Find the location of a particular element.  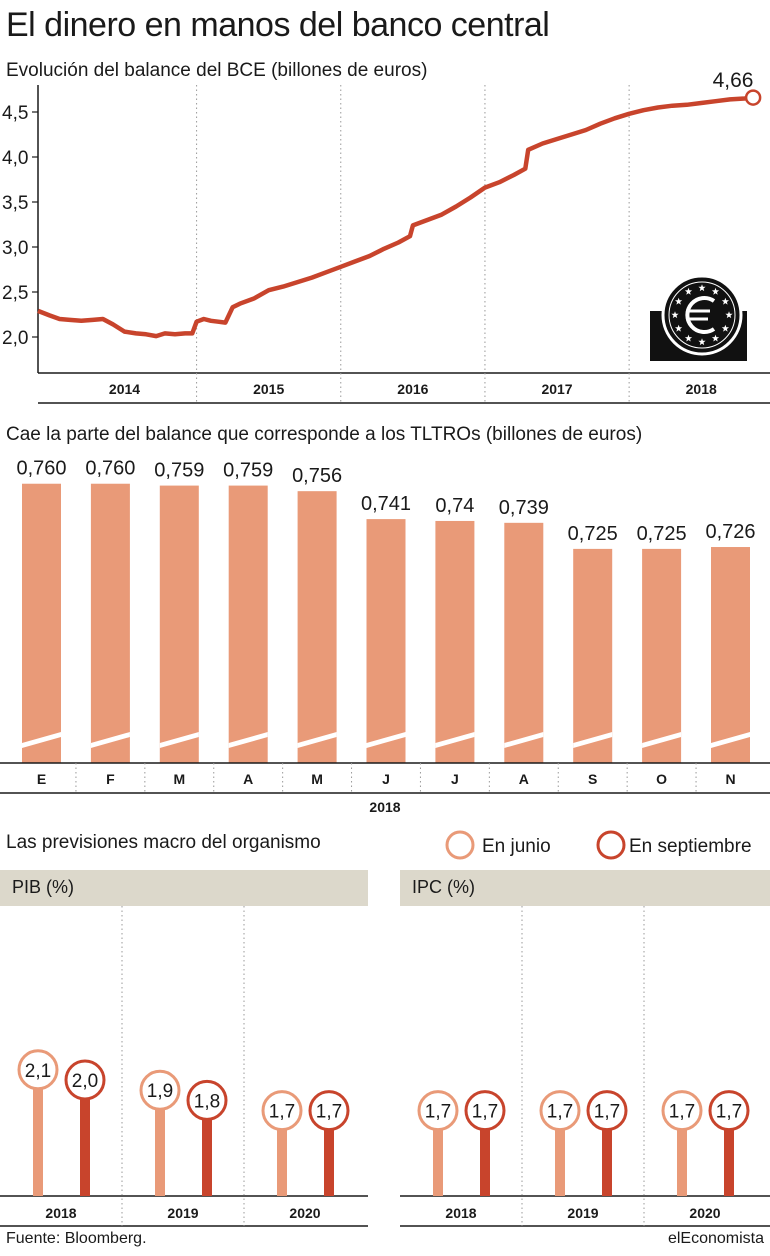

pib-year-label: 2019 is located at coordinates (182, 1213).